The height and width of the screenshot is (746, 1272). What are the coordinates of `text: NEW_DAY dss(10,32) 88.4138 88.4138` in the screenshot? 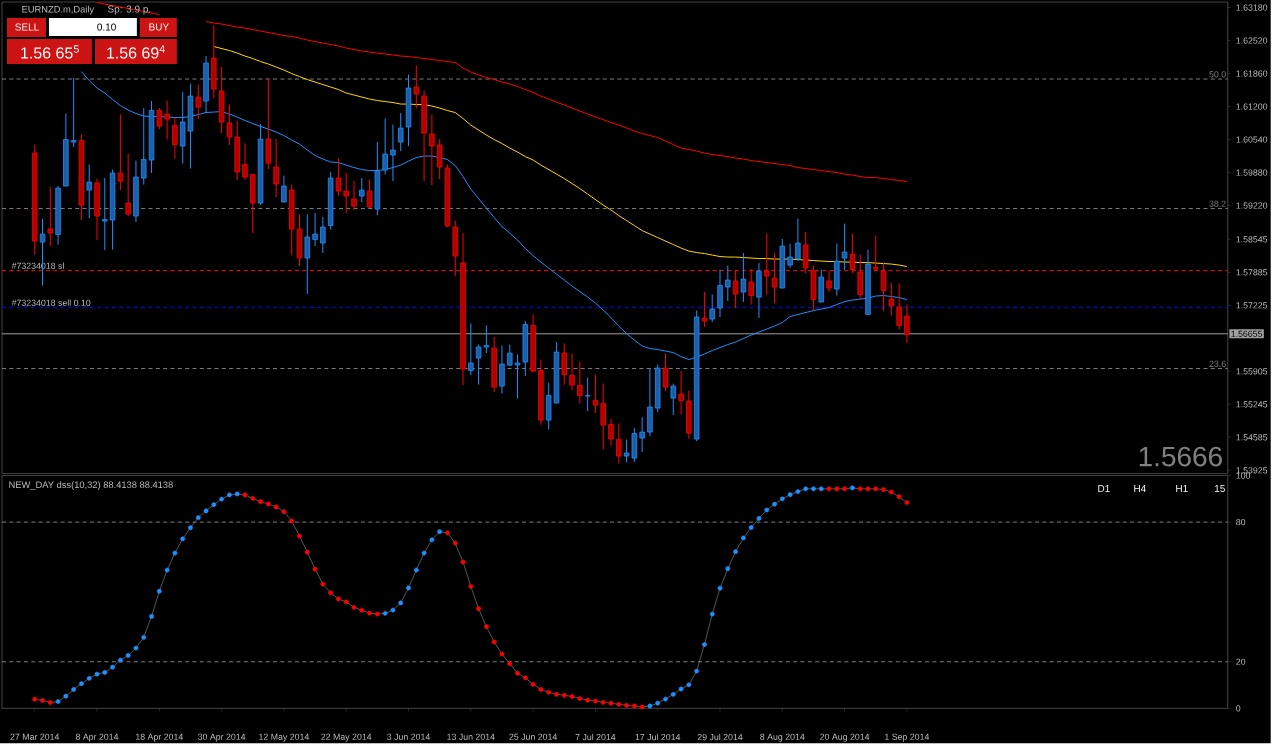 It's located at (91, 485).